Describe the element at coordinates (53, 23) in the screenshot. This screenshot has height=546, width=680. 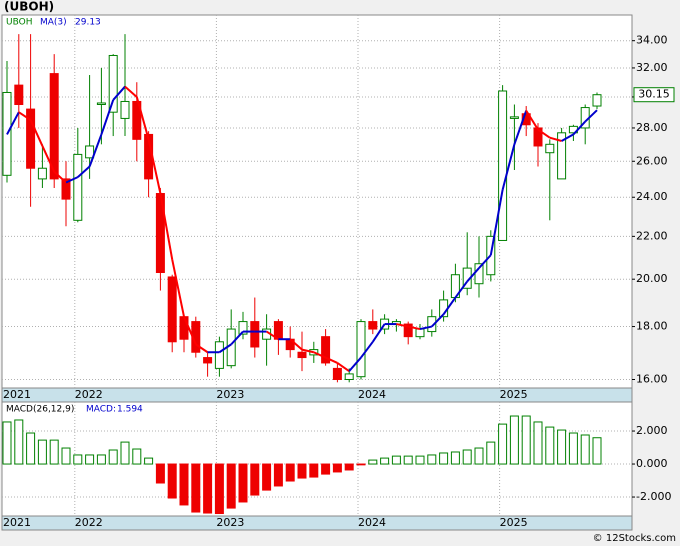
I see `legend-entry: MA(3)` at that location.